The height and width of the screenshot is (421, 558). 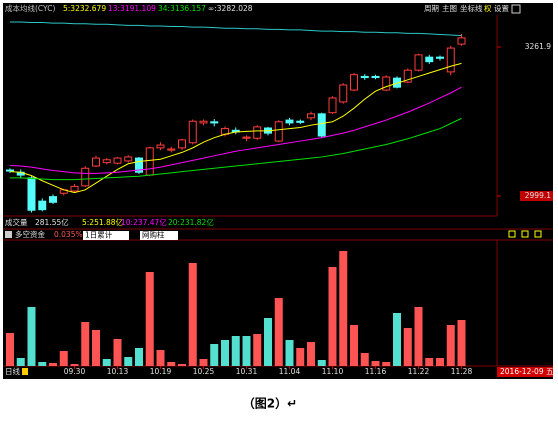 I want to click on chart-title: 成本均线(CYC), so click(x=30, y=8).